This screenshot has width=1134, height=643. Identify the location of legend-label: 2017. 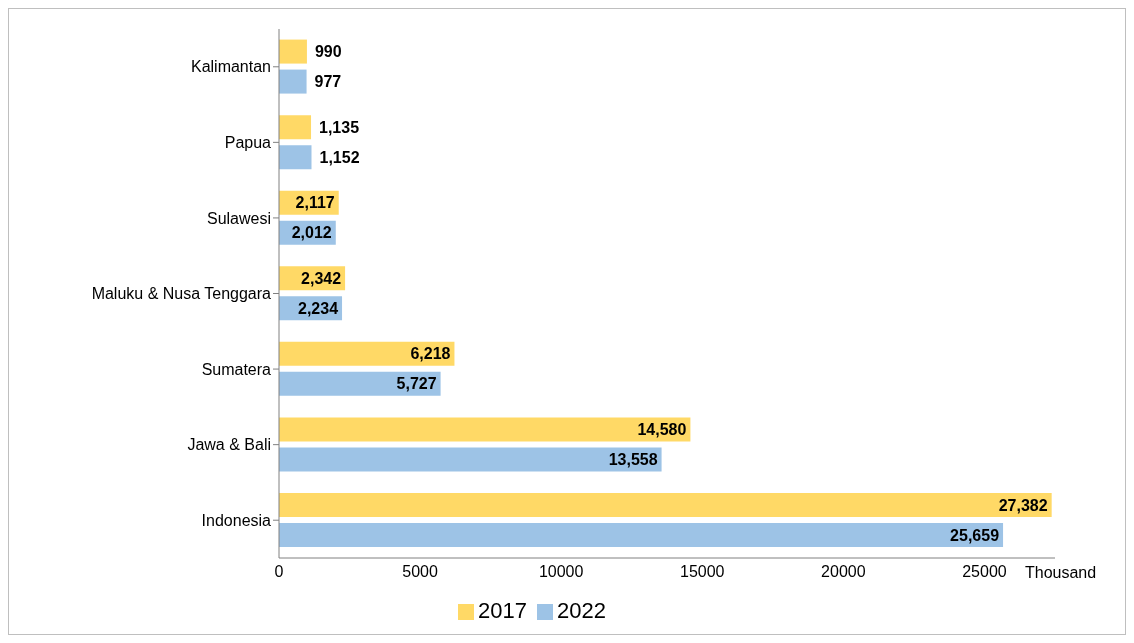
(502, 610).